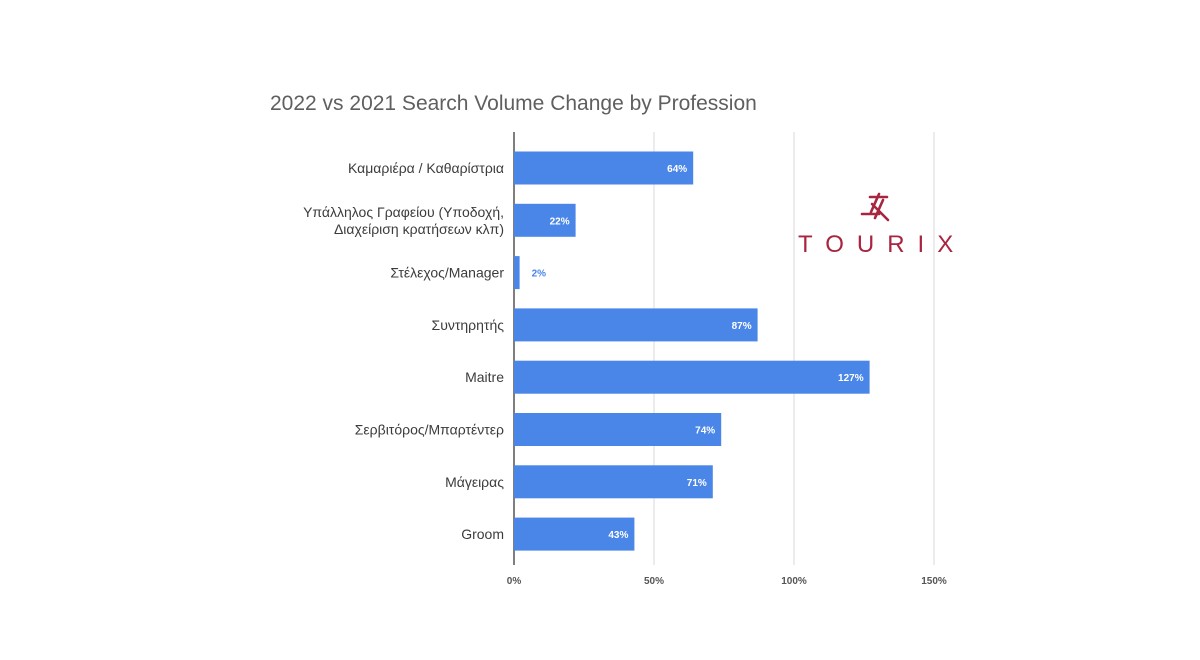 Image resolution: width=1200 pixels, height=660 pixels. Describe the element at coordinates (882, 225) in the screenshot. I see `tourix-logo: TOURIX` at that location.